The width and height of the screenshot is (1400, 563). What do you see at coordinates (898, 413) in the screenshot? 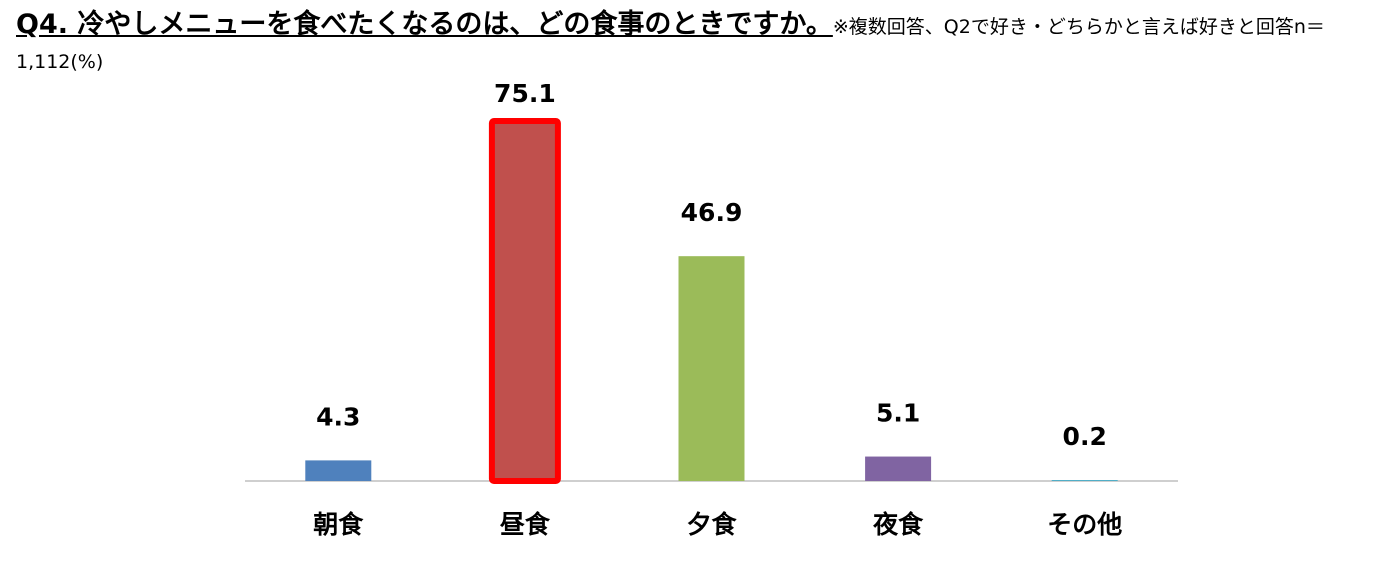
I see `value-label: 5.1` at bounding box center [898, 413].